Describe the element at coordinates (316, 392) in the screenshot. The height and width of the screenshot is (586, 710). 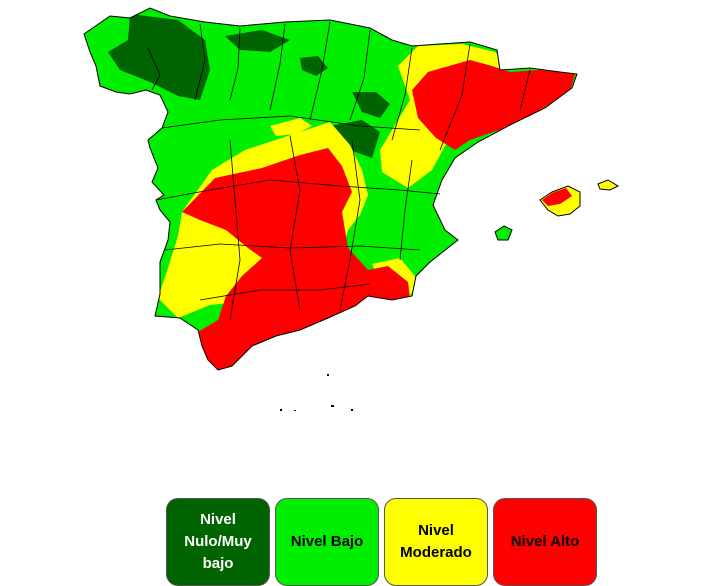
I see `small-islets` at that location.